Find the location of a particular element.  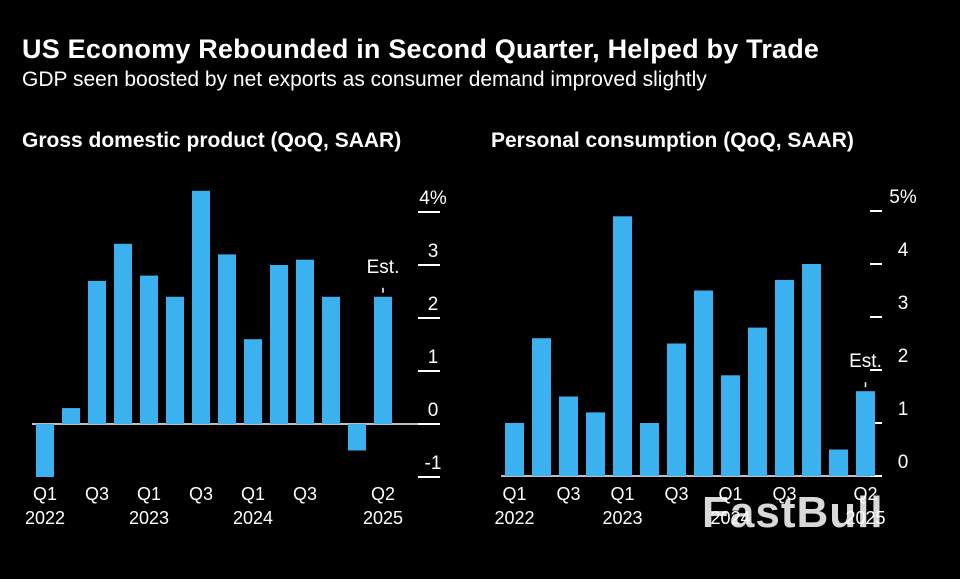

gdp-ytick-label: 1 is located at coordinates (433, 357).